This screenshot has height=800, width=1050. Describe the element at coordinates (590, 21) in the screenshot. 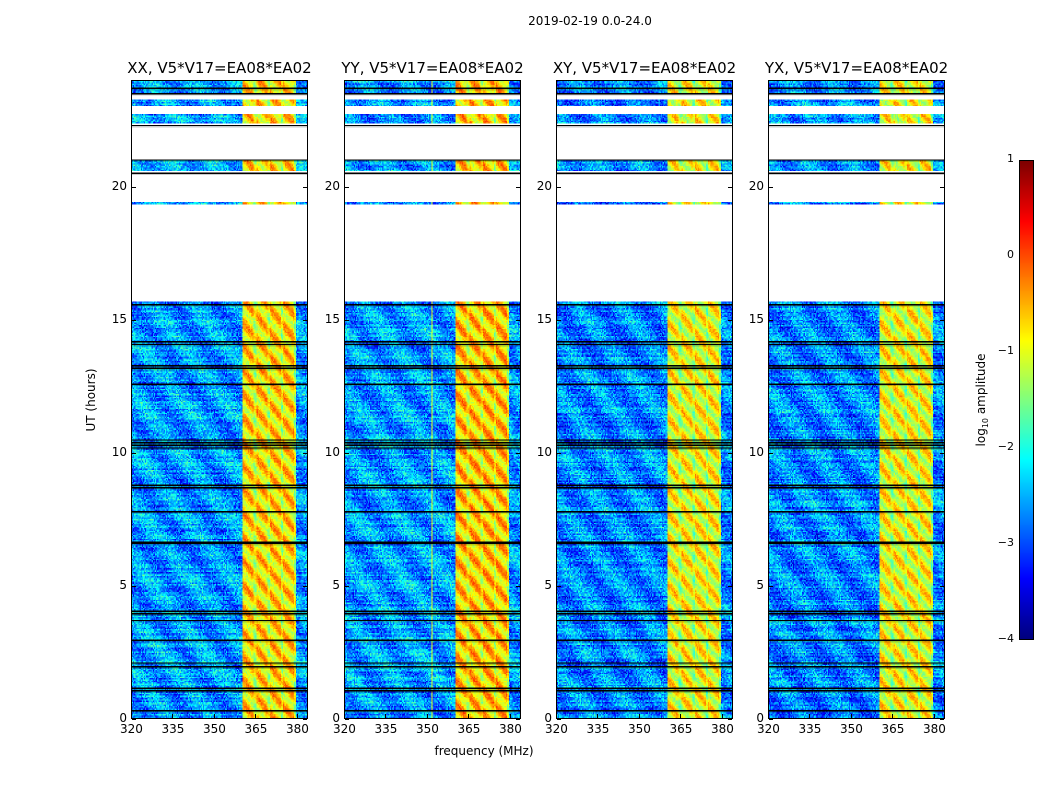

I see `figure-title: 2019-02-19 0.0-24.0` at that location.